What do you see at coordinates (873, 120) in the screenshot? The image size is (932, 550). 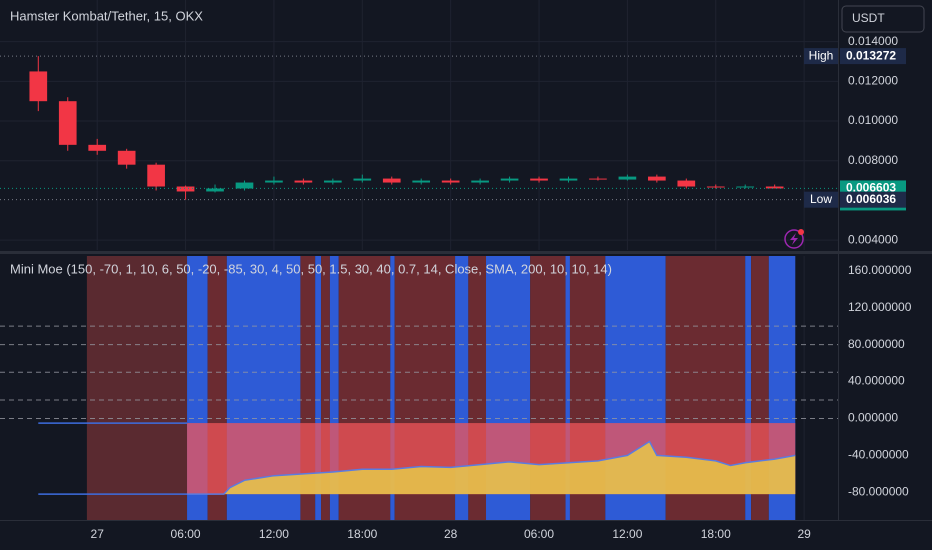 I see `y-tick-label: 0.010000` at bounding box center [873, 120].